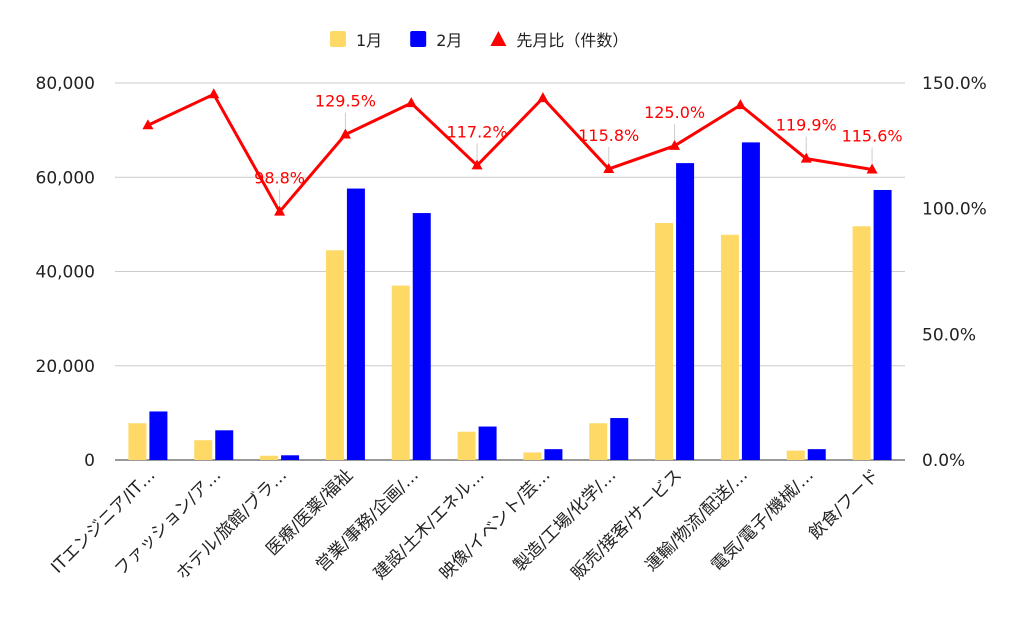  What do you see at coordinates (608, 135) in the screenshot?
I see `data-label: 115.8%` at bounding box center [608, 135].